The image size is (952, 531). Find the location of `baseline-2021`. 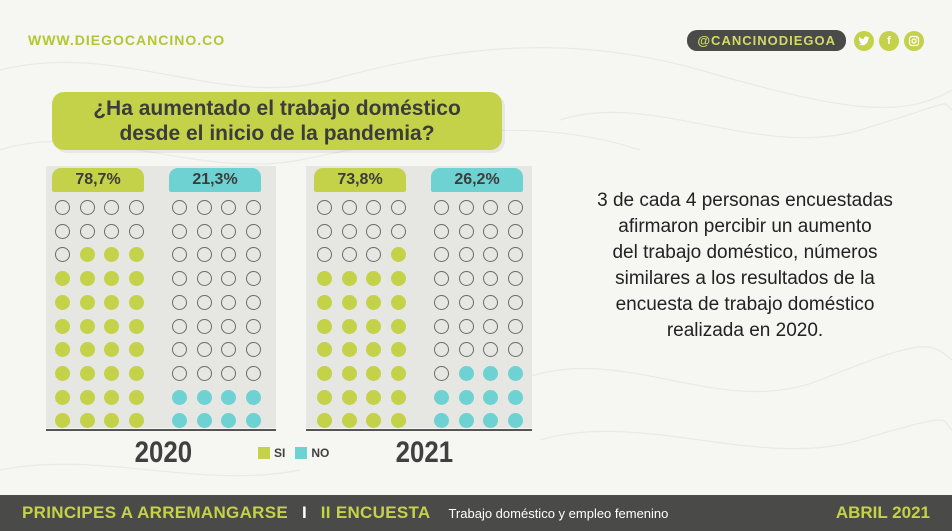

baseline-2021 is located at coordinates (419, 430).